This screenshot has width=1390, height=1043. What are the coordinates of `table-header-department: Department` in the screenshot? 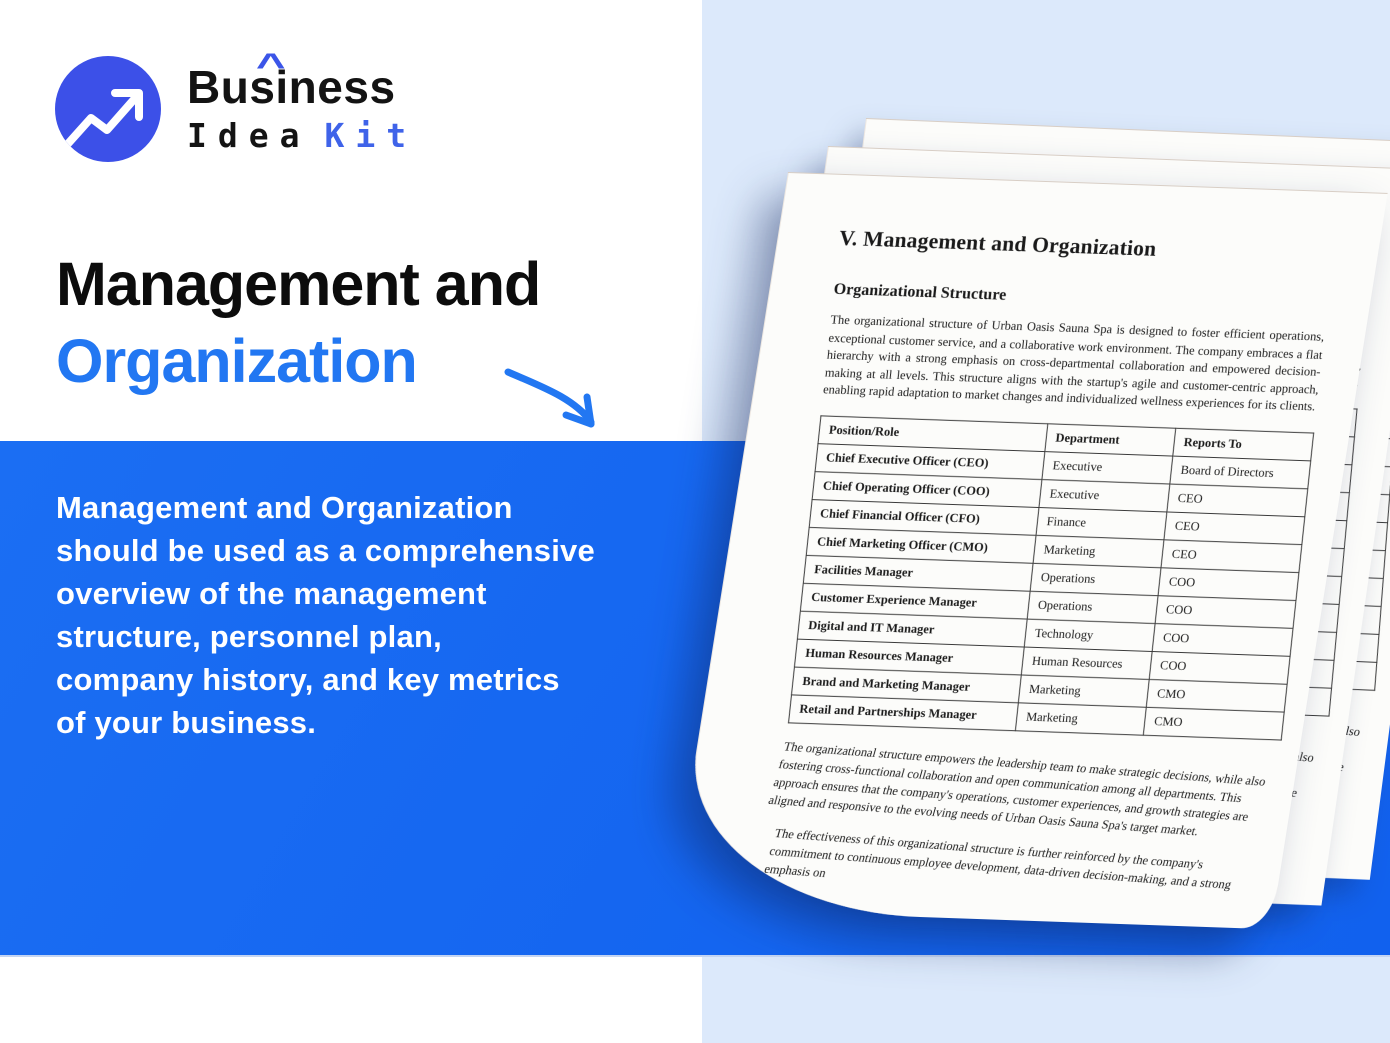 It's located at (1110, 440).